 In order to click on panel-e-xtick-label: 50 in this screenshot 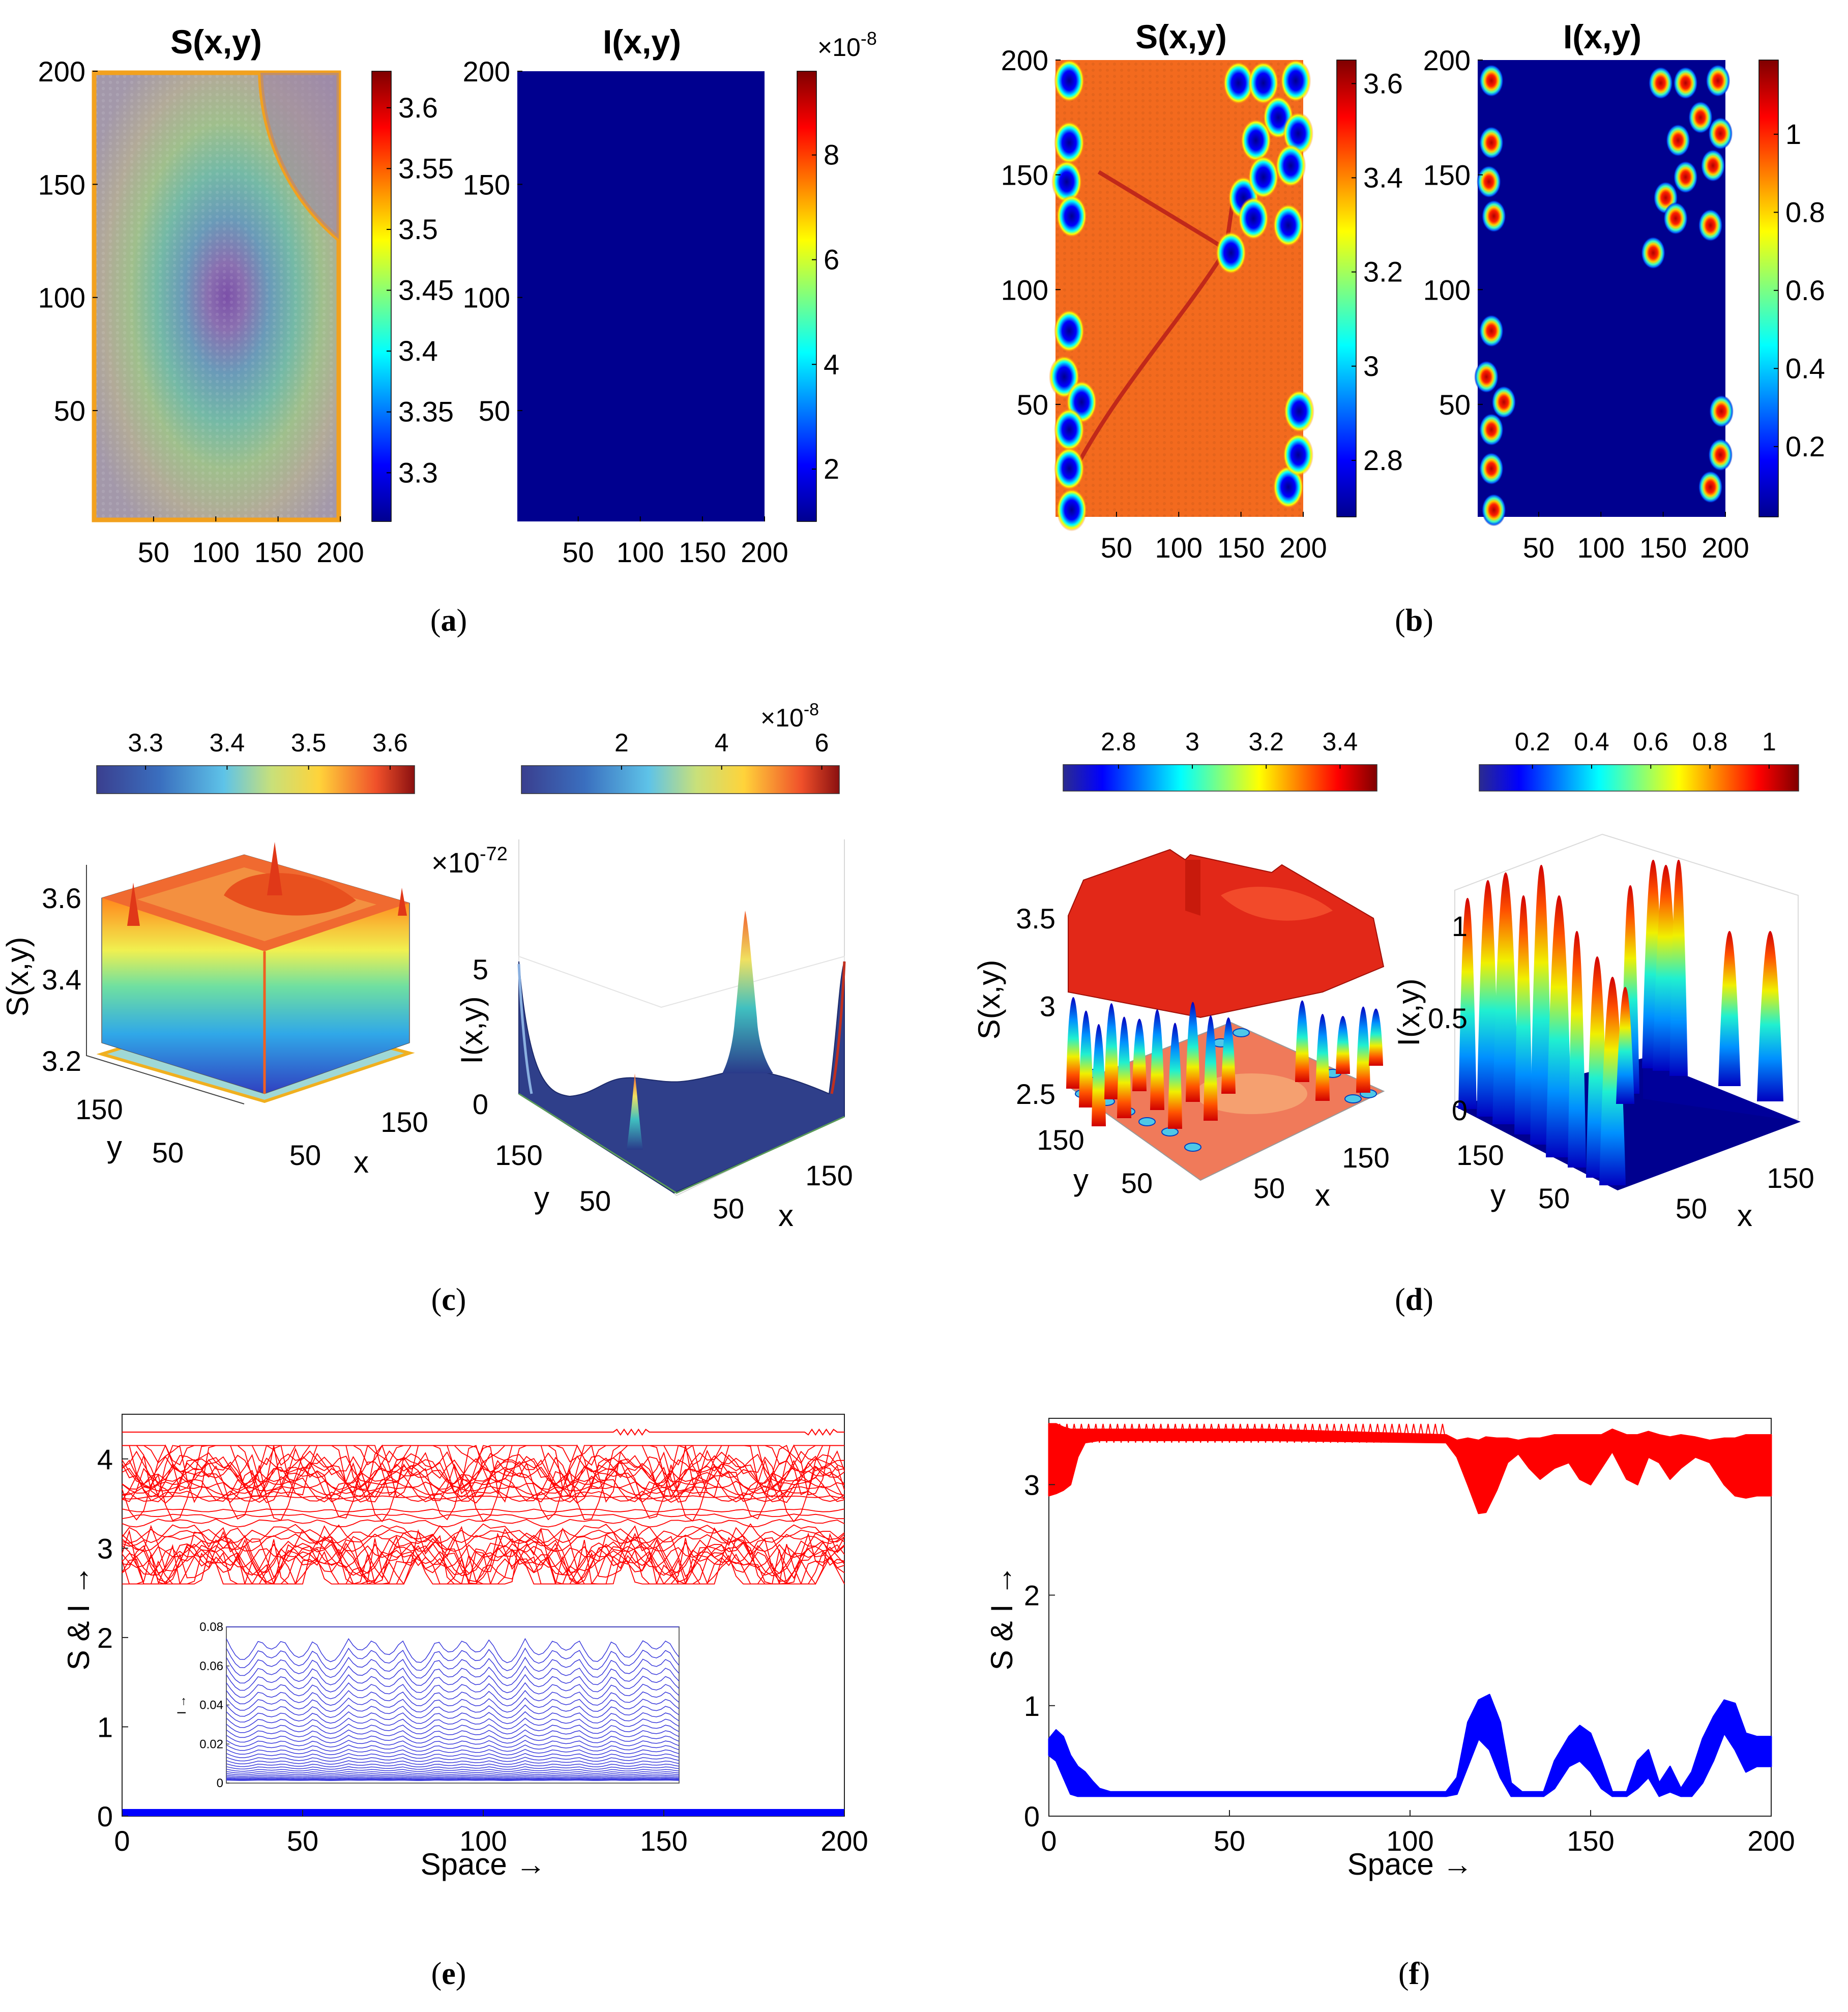, I will do `click(302, 1841)`.